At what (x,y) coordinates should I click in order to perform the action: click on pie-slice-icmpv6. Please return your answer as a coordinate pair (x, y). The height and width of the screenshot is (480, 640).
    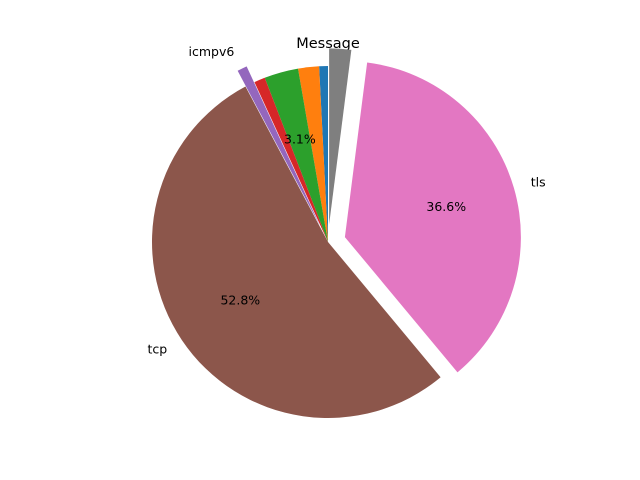
    Looking at the image, I should click on (279, 146).